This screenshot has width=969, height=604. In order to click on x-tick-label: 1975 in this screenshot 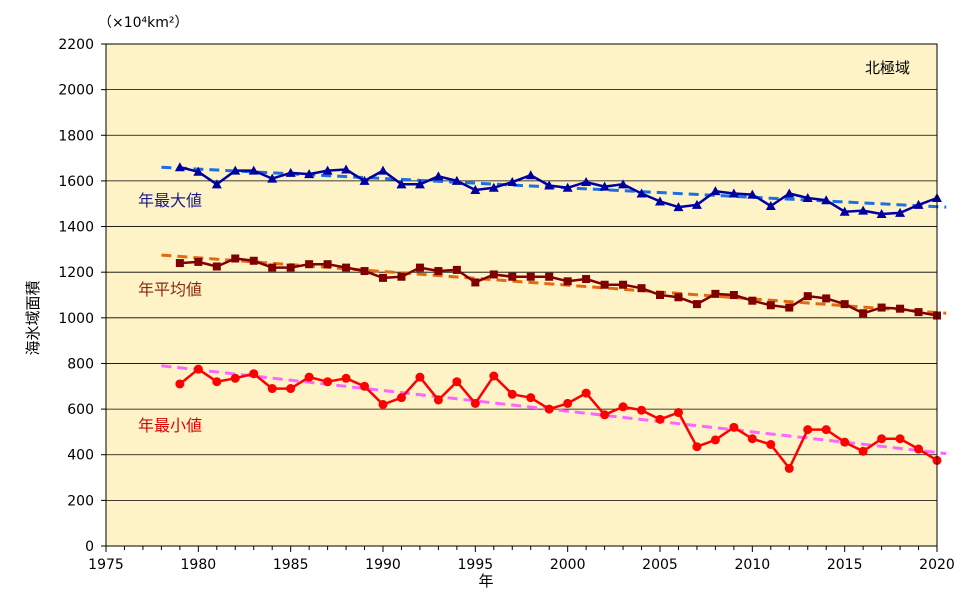, I will do `click(106, 565)`.